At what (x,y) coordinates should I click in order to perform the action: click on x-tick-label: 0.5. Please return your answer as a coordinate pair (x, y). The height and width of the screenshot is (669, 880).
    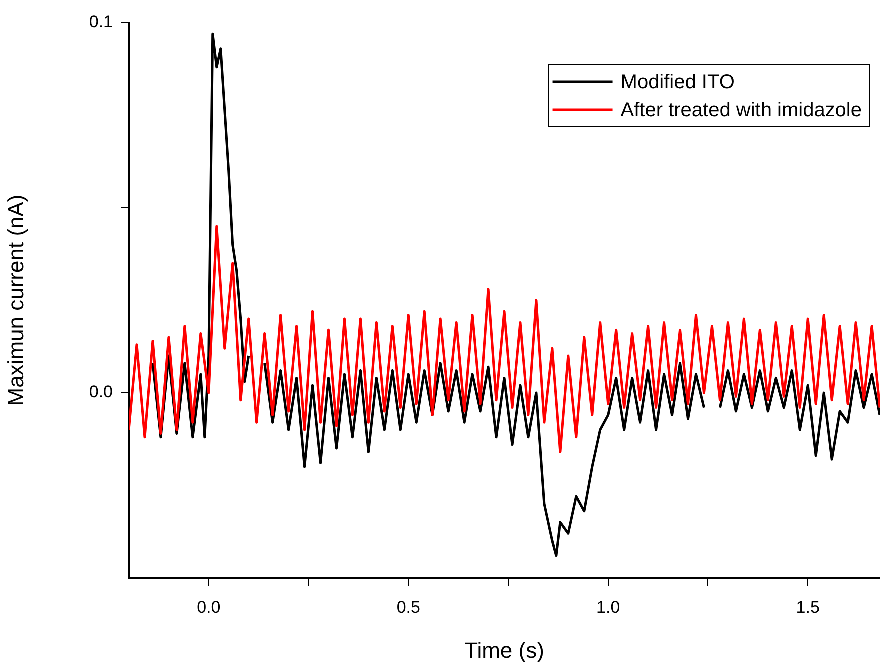
    Looking at the image, I should click on (408, 607).